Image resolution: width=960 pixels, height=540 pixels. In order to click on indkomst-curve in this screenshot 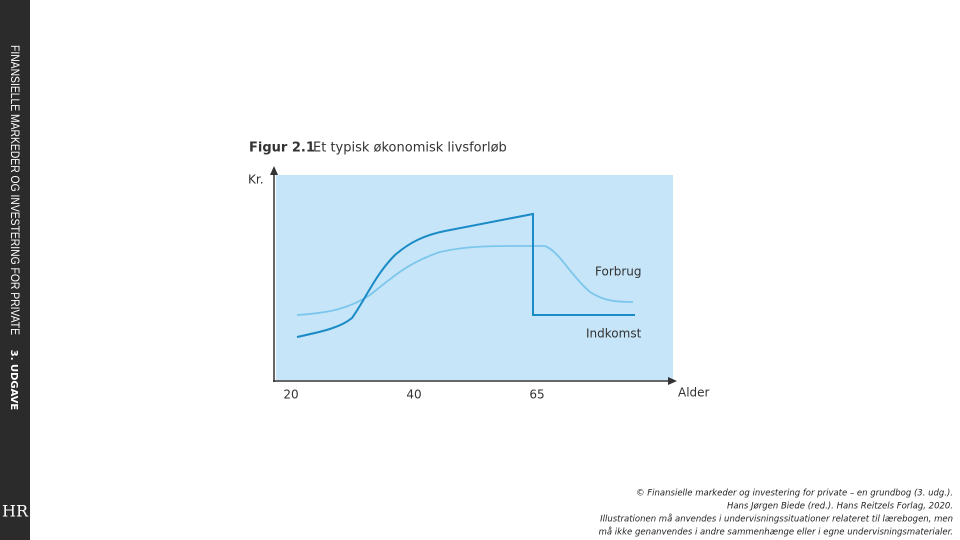, I will do `click(465, 275)`.